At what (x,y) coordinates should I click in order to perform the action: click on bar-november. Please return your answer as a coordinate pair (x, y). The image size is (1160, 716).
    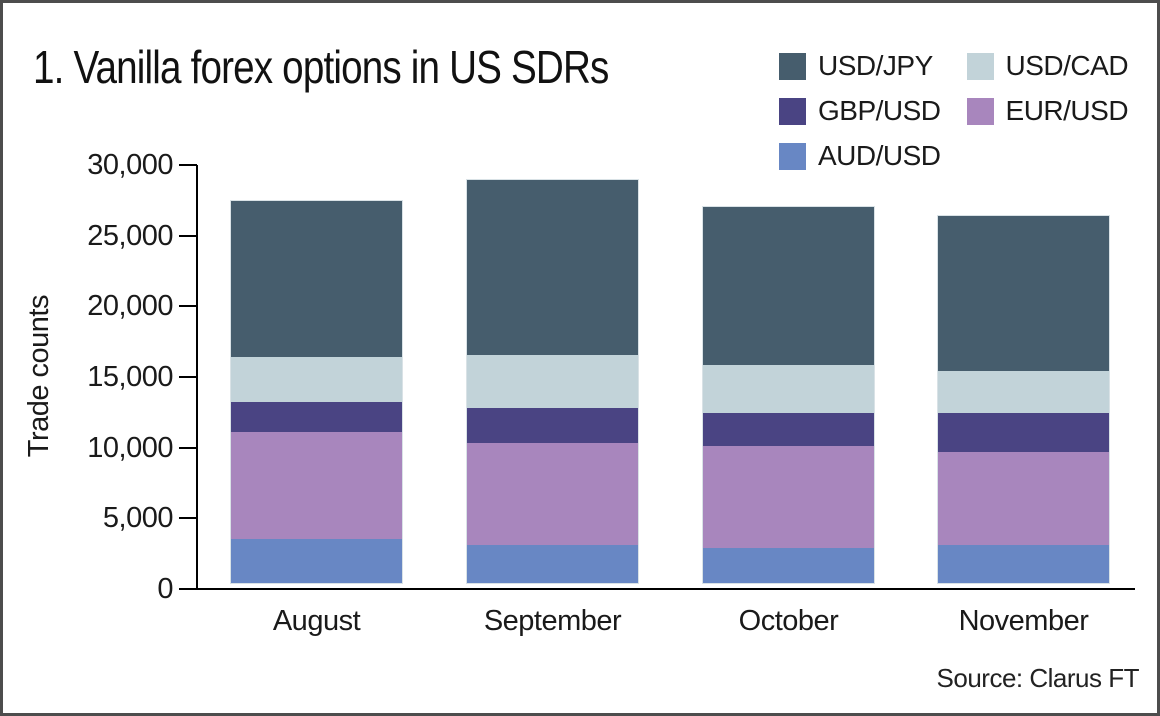
    Looking at the image, I should click on (1023, 399).